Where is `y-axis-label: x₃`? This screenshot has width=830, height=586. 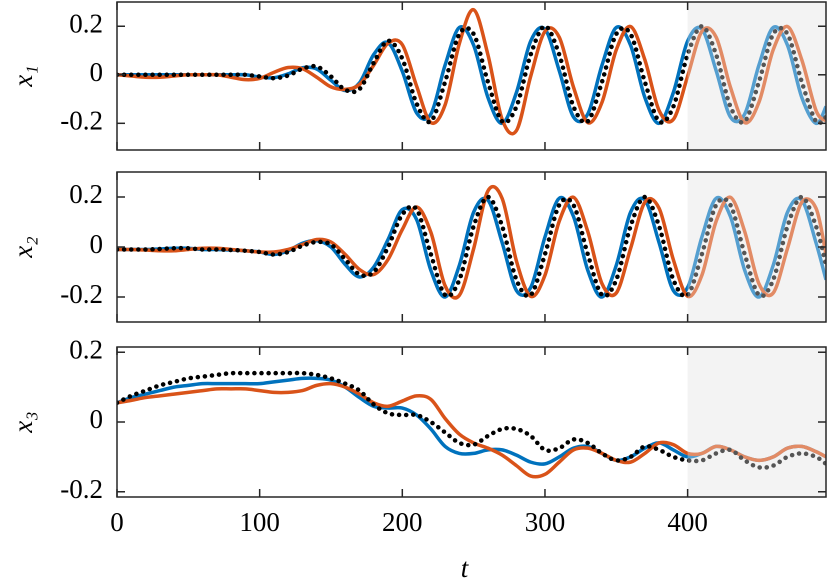 y-axis-label: x₃ is located at coordinates (23, 422).